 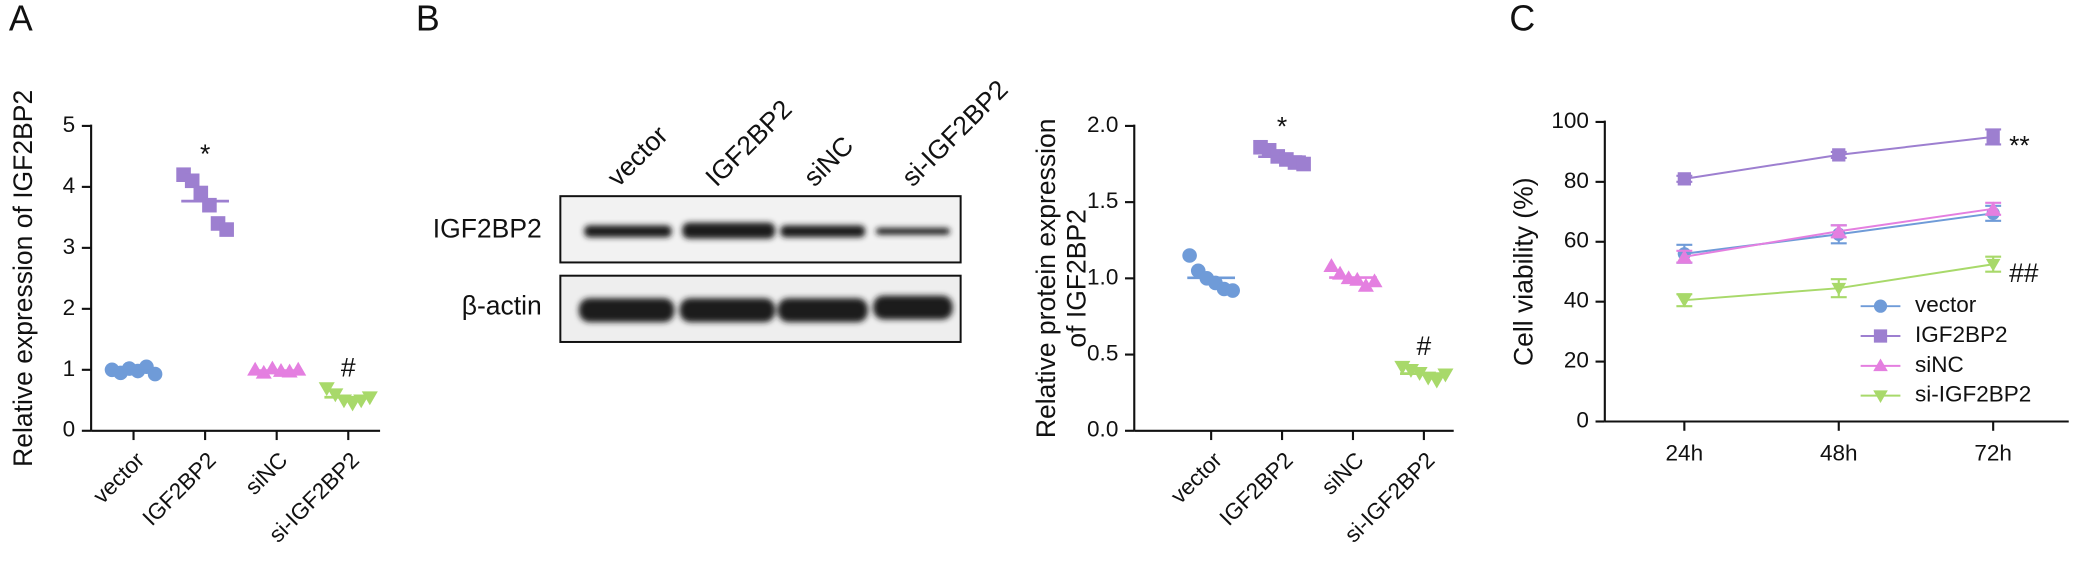 I want to click on x-tick-label: 72h, so click(x=1993, y=453).